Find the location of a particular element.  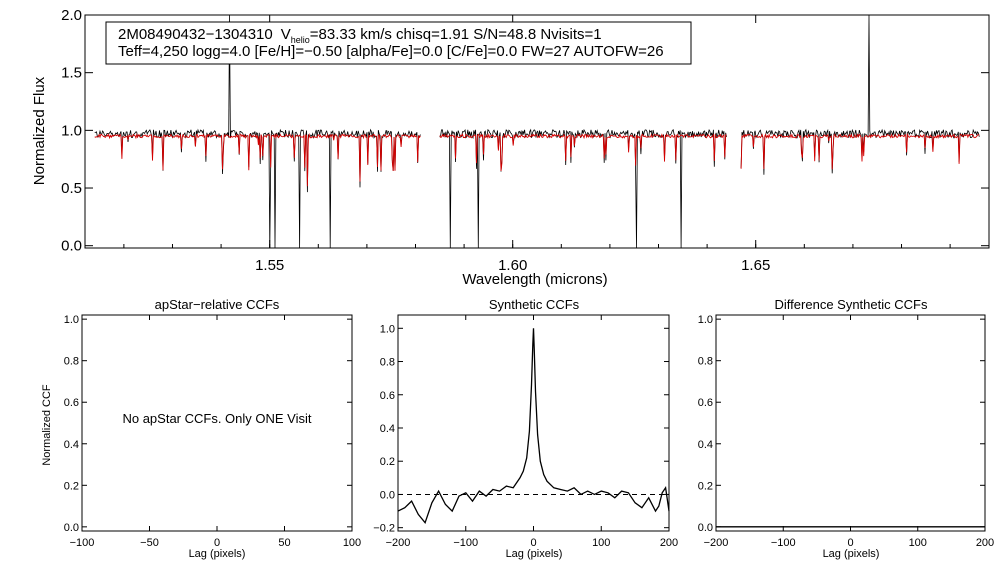

y-tick-label: 0.5 is located at coordinates (71, 188).